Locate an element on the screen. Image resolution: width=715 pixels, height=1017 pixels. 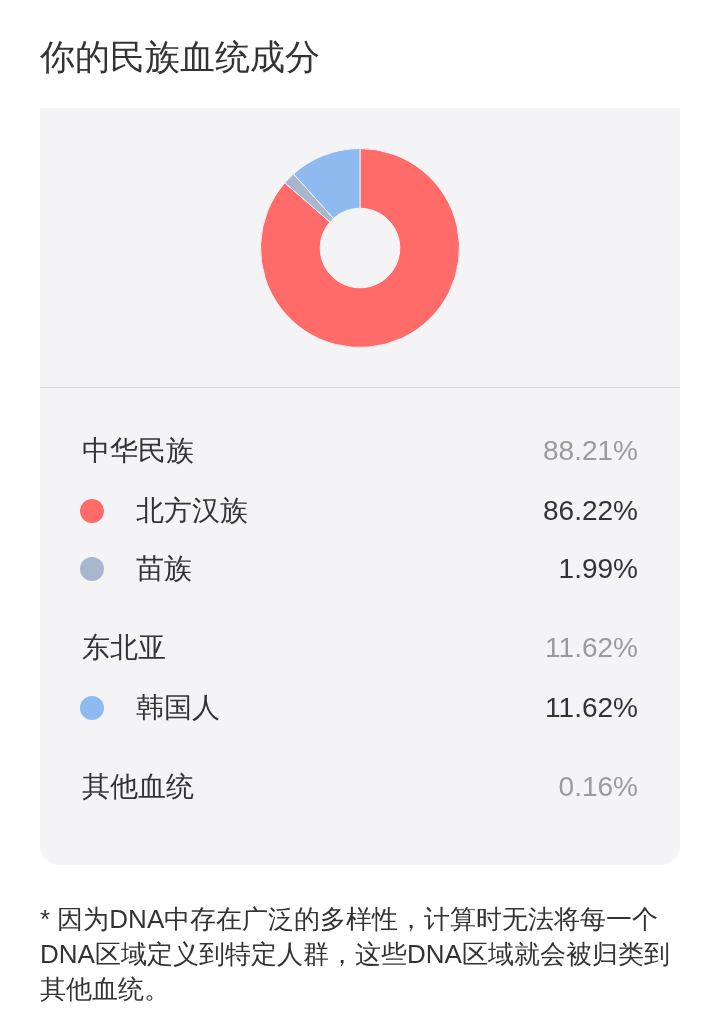
text: 0.16% is located at coordinates (598, 787).